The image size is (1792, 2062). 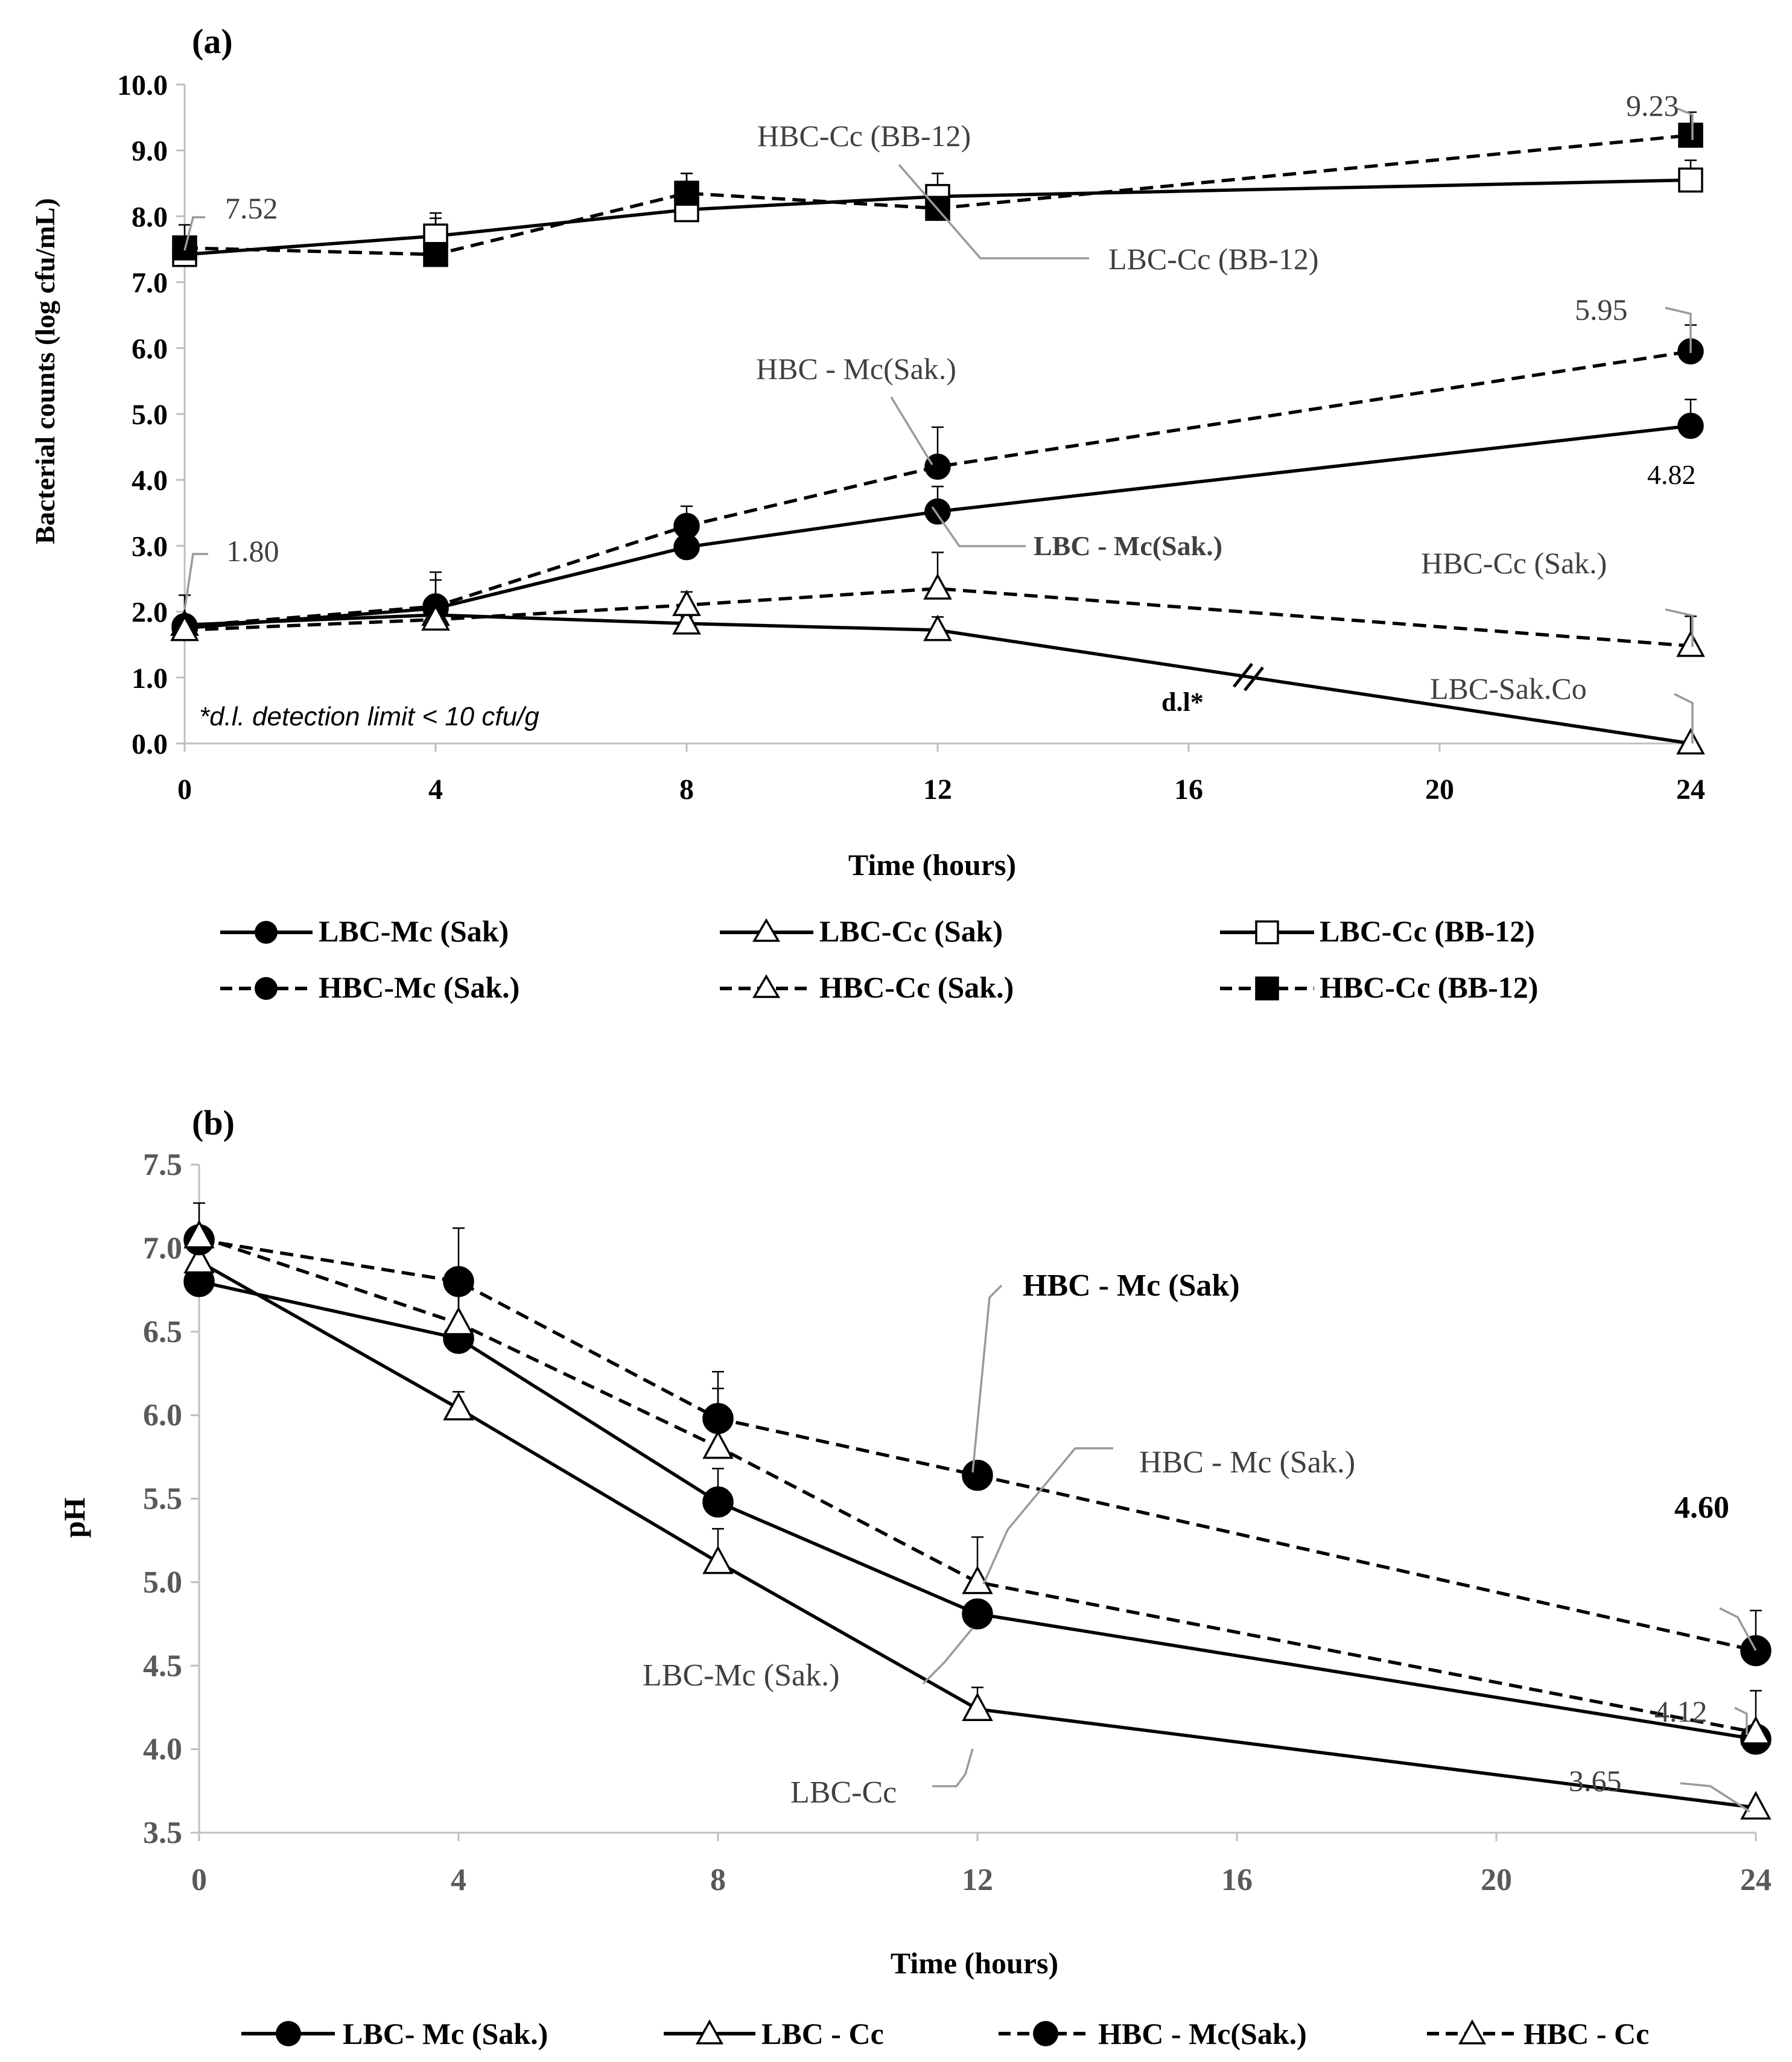 What do you see at coordinates (1213, 259) in the screenshot?
I see `annotation-lbc-cc-bb12: LBC-Cc (BB-12)` at bounding box center [1213, 259].